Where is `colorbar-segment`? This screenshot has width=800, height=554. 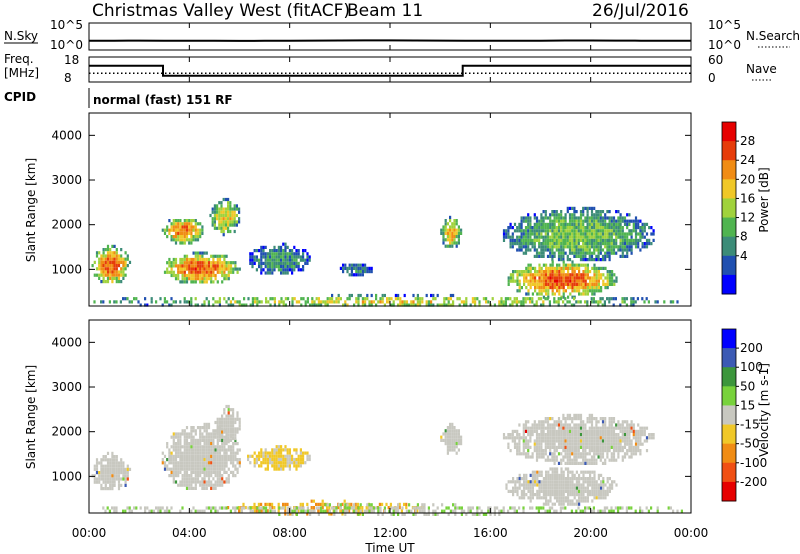 colorbar-segment is located at coordinates (729, 453).